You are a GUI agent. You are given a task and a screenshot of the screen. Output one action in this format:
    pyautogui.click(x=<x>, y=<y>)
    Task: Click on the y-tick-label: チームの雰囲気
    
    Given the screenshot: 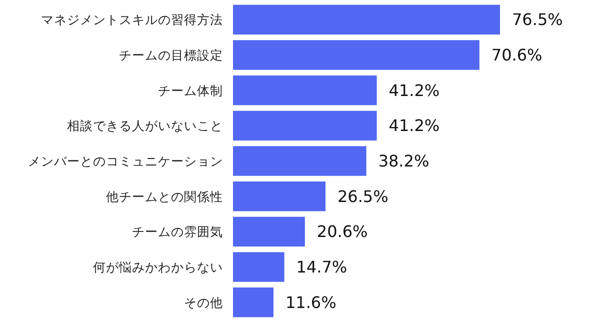 What is the action you would take?
    pyautogui.click(x=177, y=232)
    